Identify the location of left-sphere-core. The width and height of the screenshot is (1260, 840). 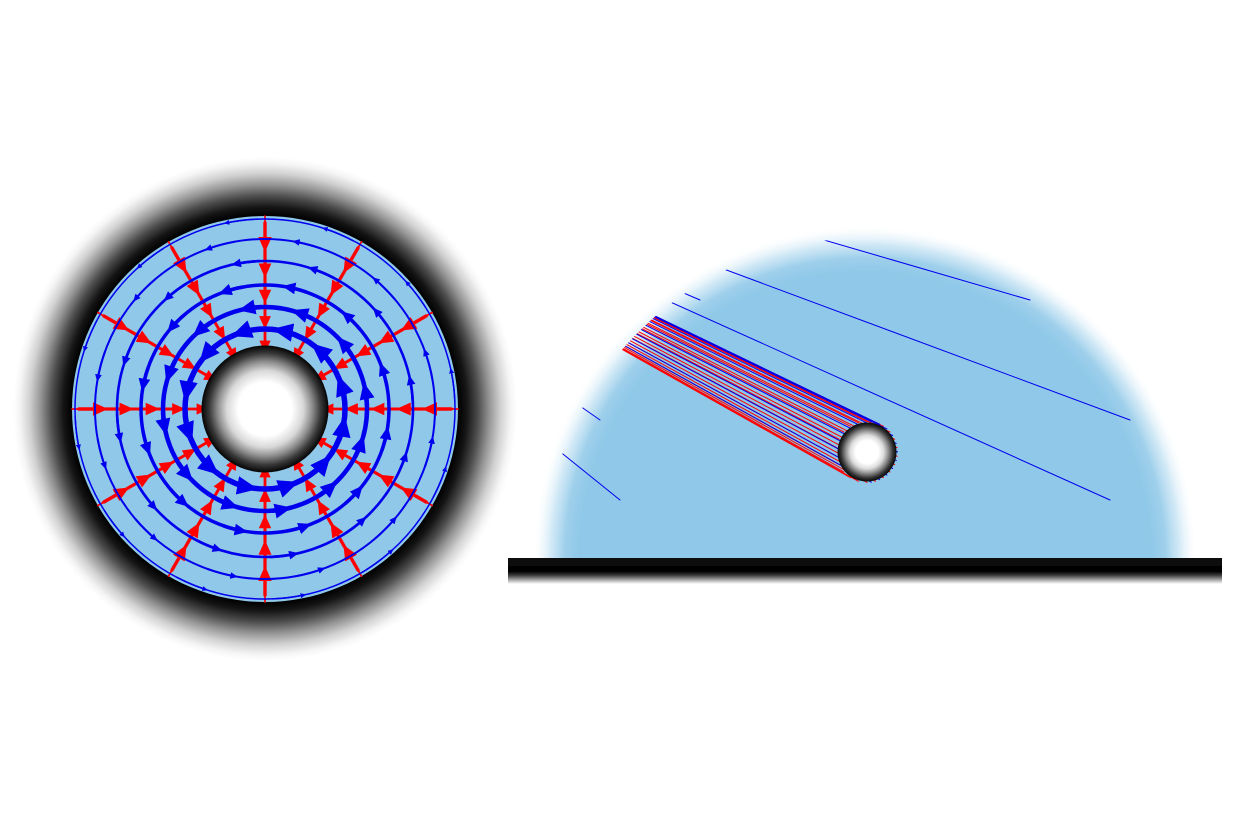
(265, 409).